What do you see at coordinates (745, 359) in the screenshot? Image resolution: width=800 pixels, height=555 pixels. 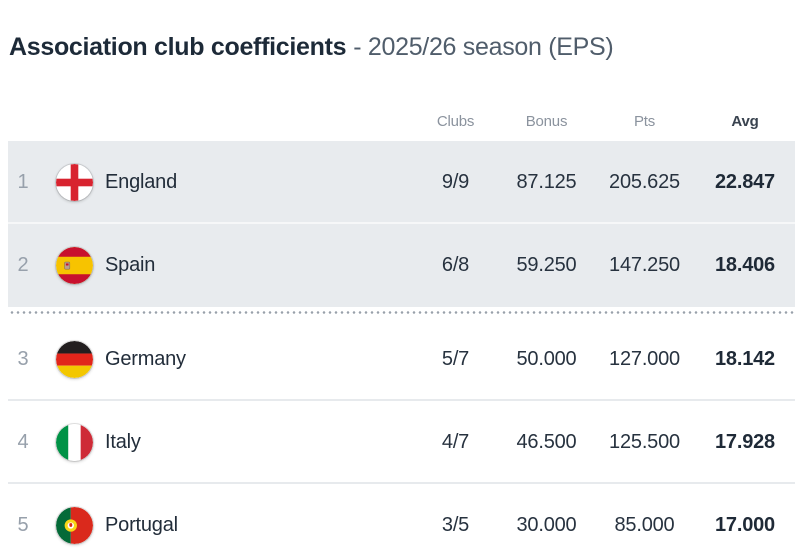 I see `avg-value: 18.142` at bounding box center [745, 359].